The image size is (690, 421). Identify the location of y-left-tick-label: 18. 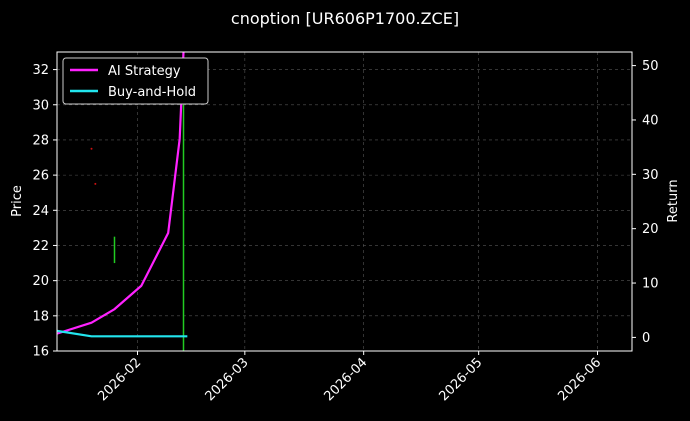
(40, 316).